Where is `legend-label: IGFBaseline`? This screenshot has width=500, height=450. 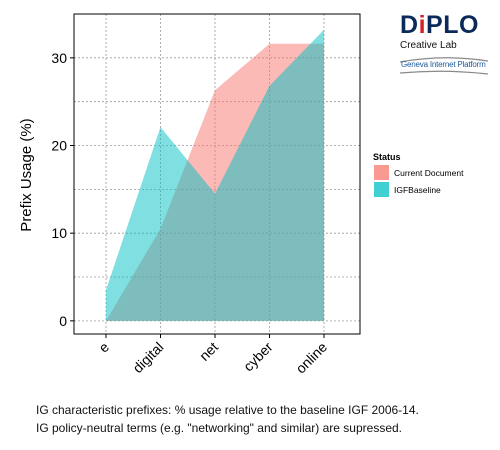
legend-label: IGFBaseline is located at coordinates (417, 190).